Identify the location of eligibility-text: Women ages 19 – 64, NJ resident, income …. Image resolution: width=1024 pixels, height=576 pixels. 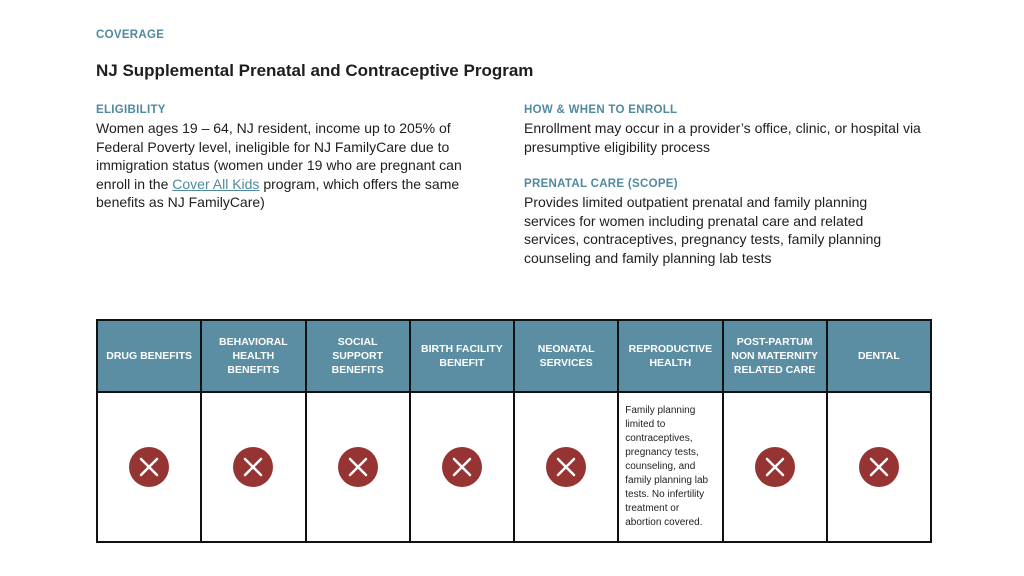
(291, 165).